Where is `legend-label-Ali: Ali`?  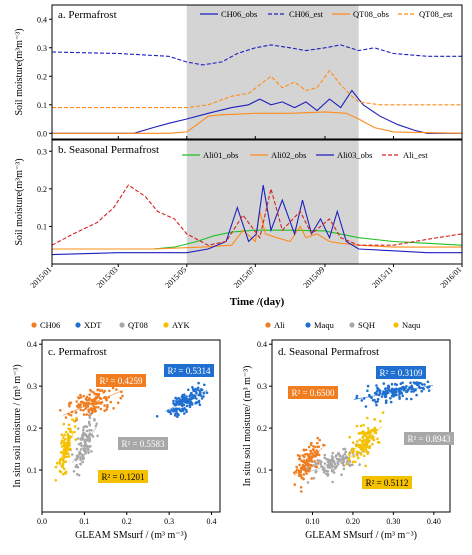
legend-label-Ali: Ali is located at coordinates (280, 325).